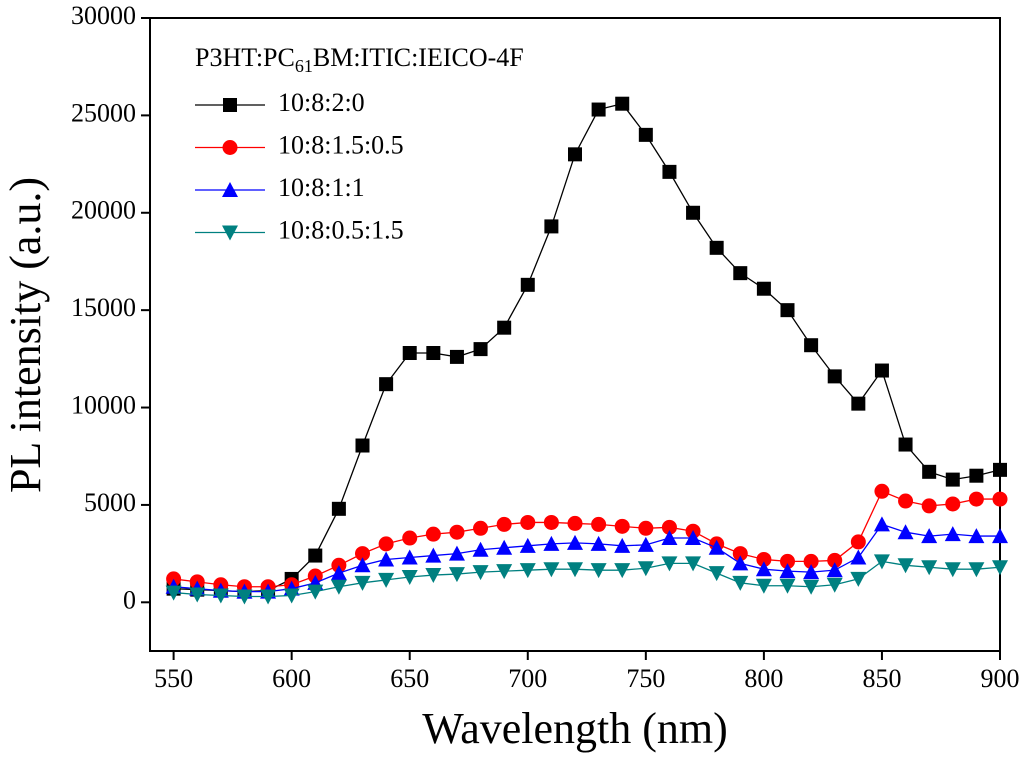 The width and height of the screenshot is (1025, 762). What do you see at coordinates (129, 599) in the screenshot?
I see `y-tick-label: 0` at bounding box center [129, 599].